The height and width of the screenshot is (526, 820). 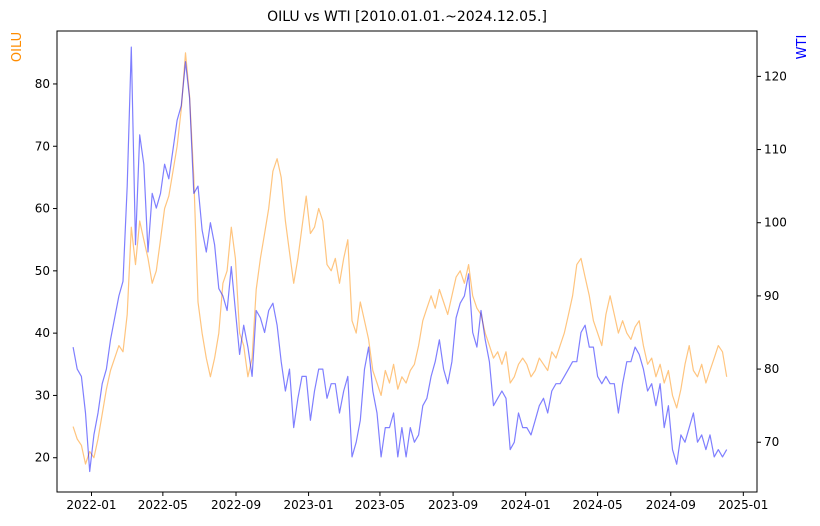 What do you see at coordinates (42, 333) in the screenshot?
I see `left-tick-label: 40` at bounding box center [42, 333].